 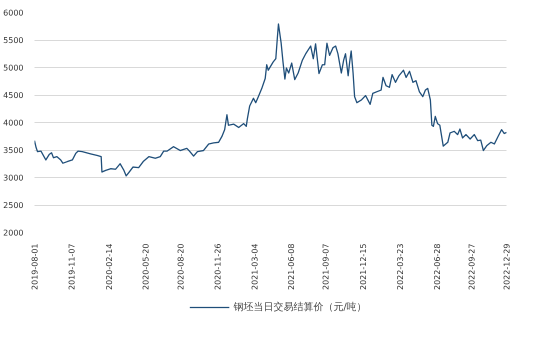 What do you see at coordinates (13, 123) in the screenshot?
I see `y-tick-label: 4000` at bounding box center [13, 123].